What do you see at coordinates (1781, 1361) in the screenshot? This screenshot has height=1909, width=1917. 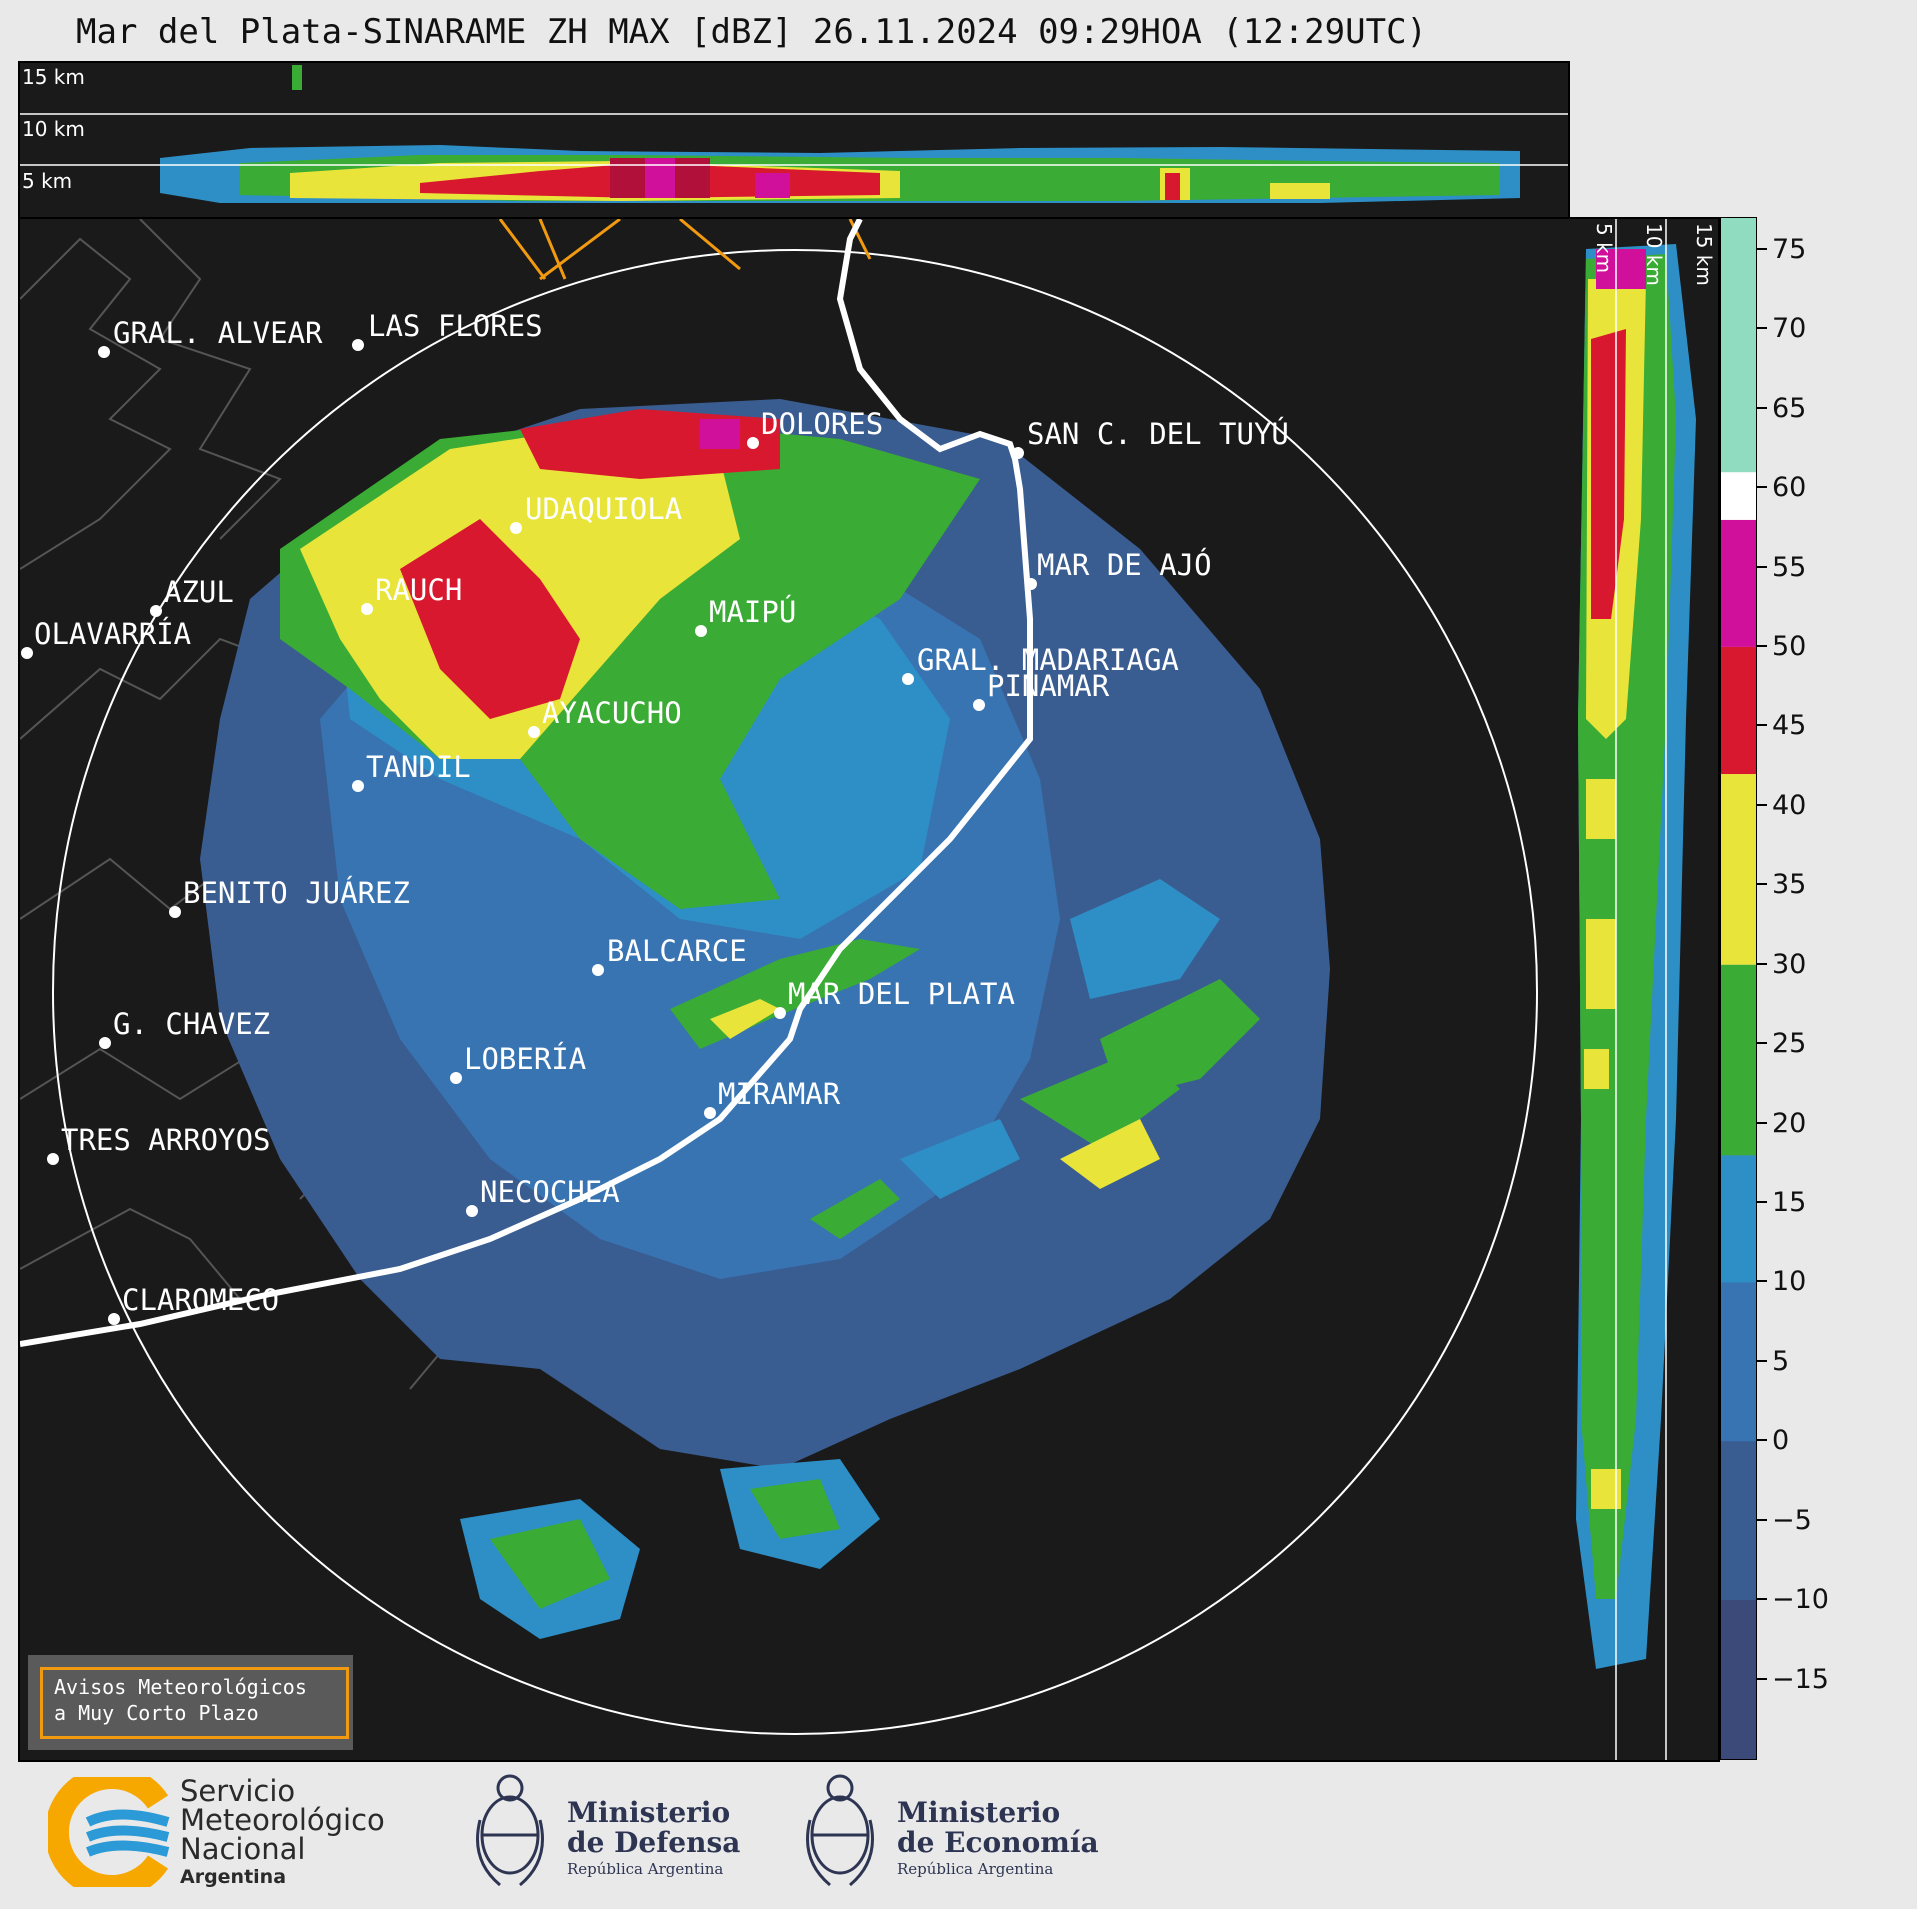 I see `colorbar-tick-label: 5` at bounding box center [1781, 1361].